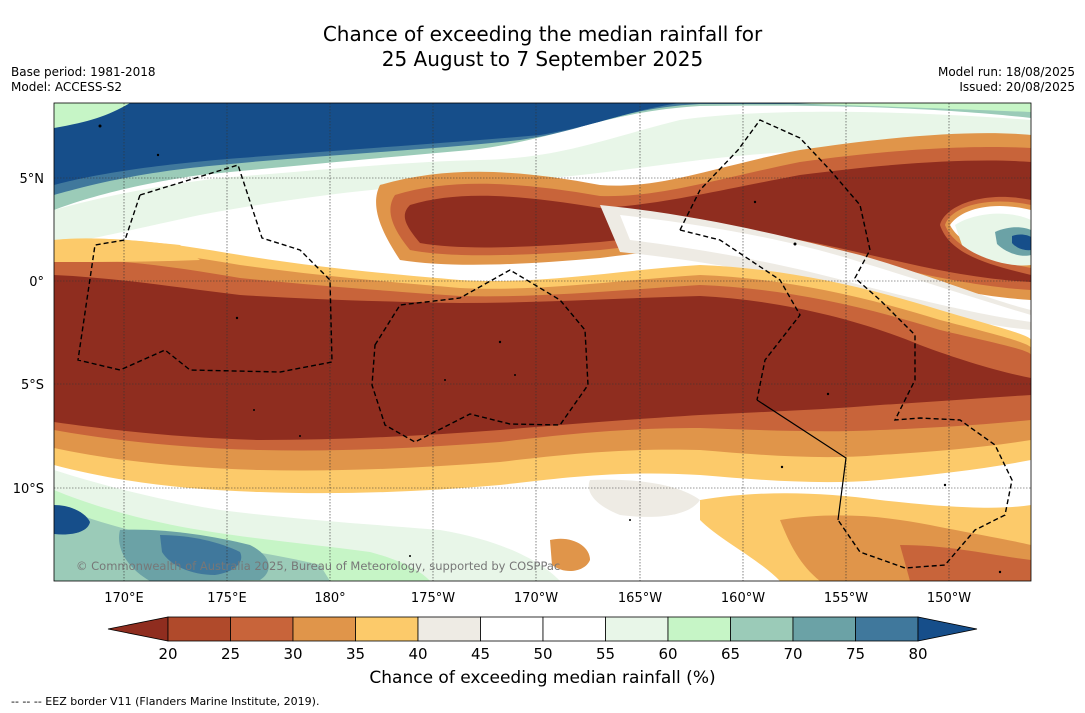  I want to click on colorbar-tick-label: 30, so click(292, 654).